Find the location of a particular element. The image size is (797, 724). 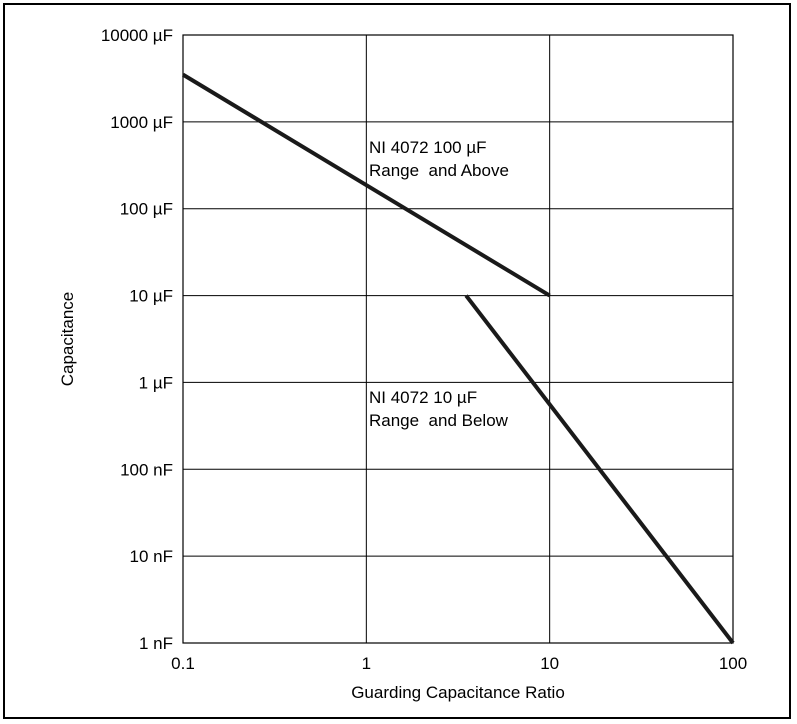

x-tick-label: 100 is located at coordinates (733, 663).